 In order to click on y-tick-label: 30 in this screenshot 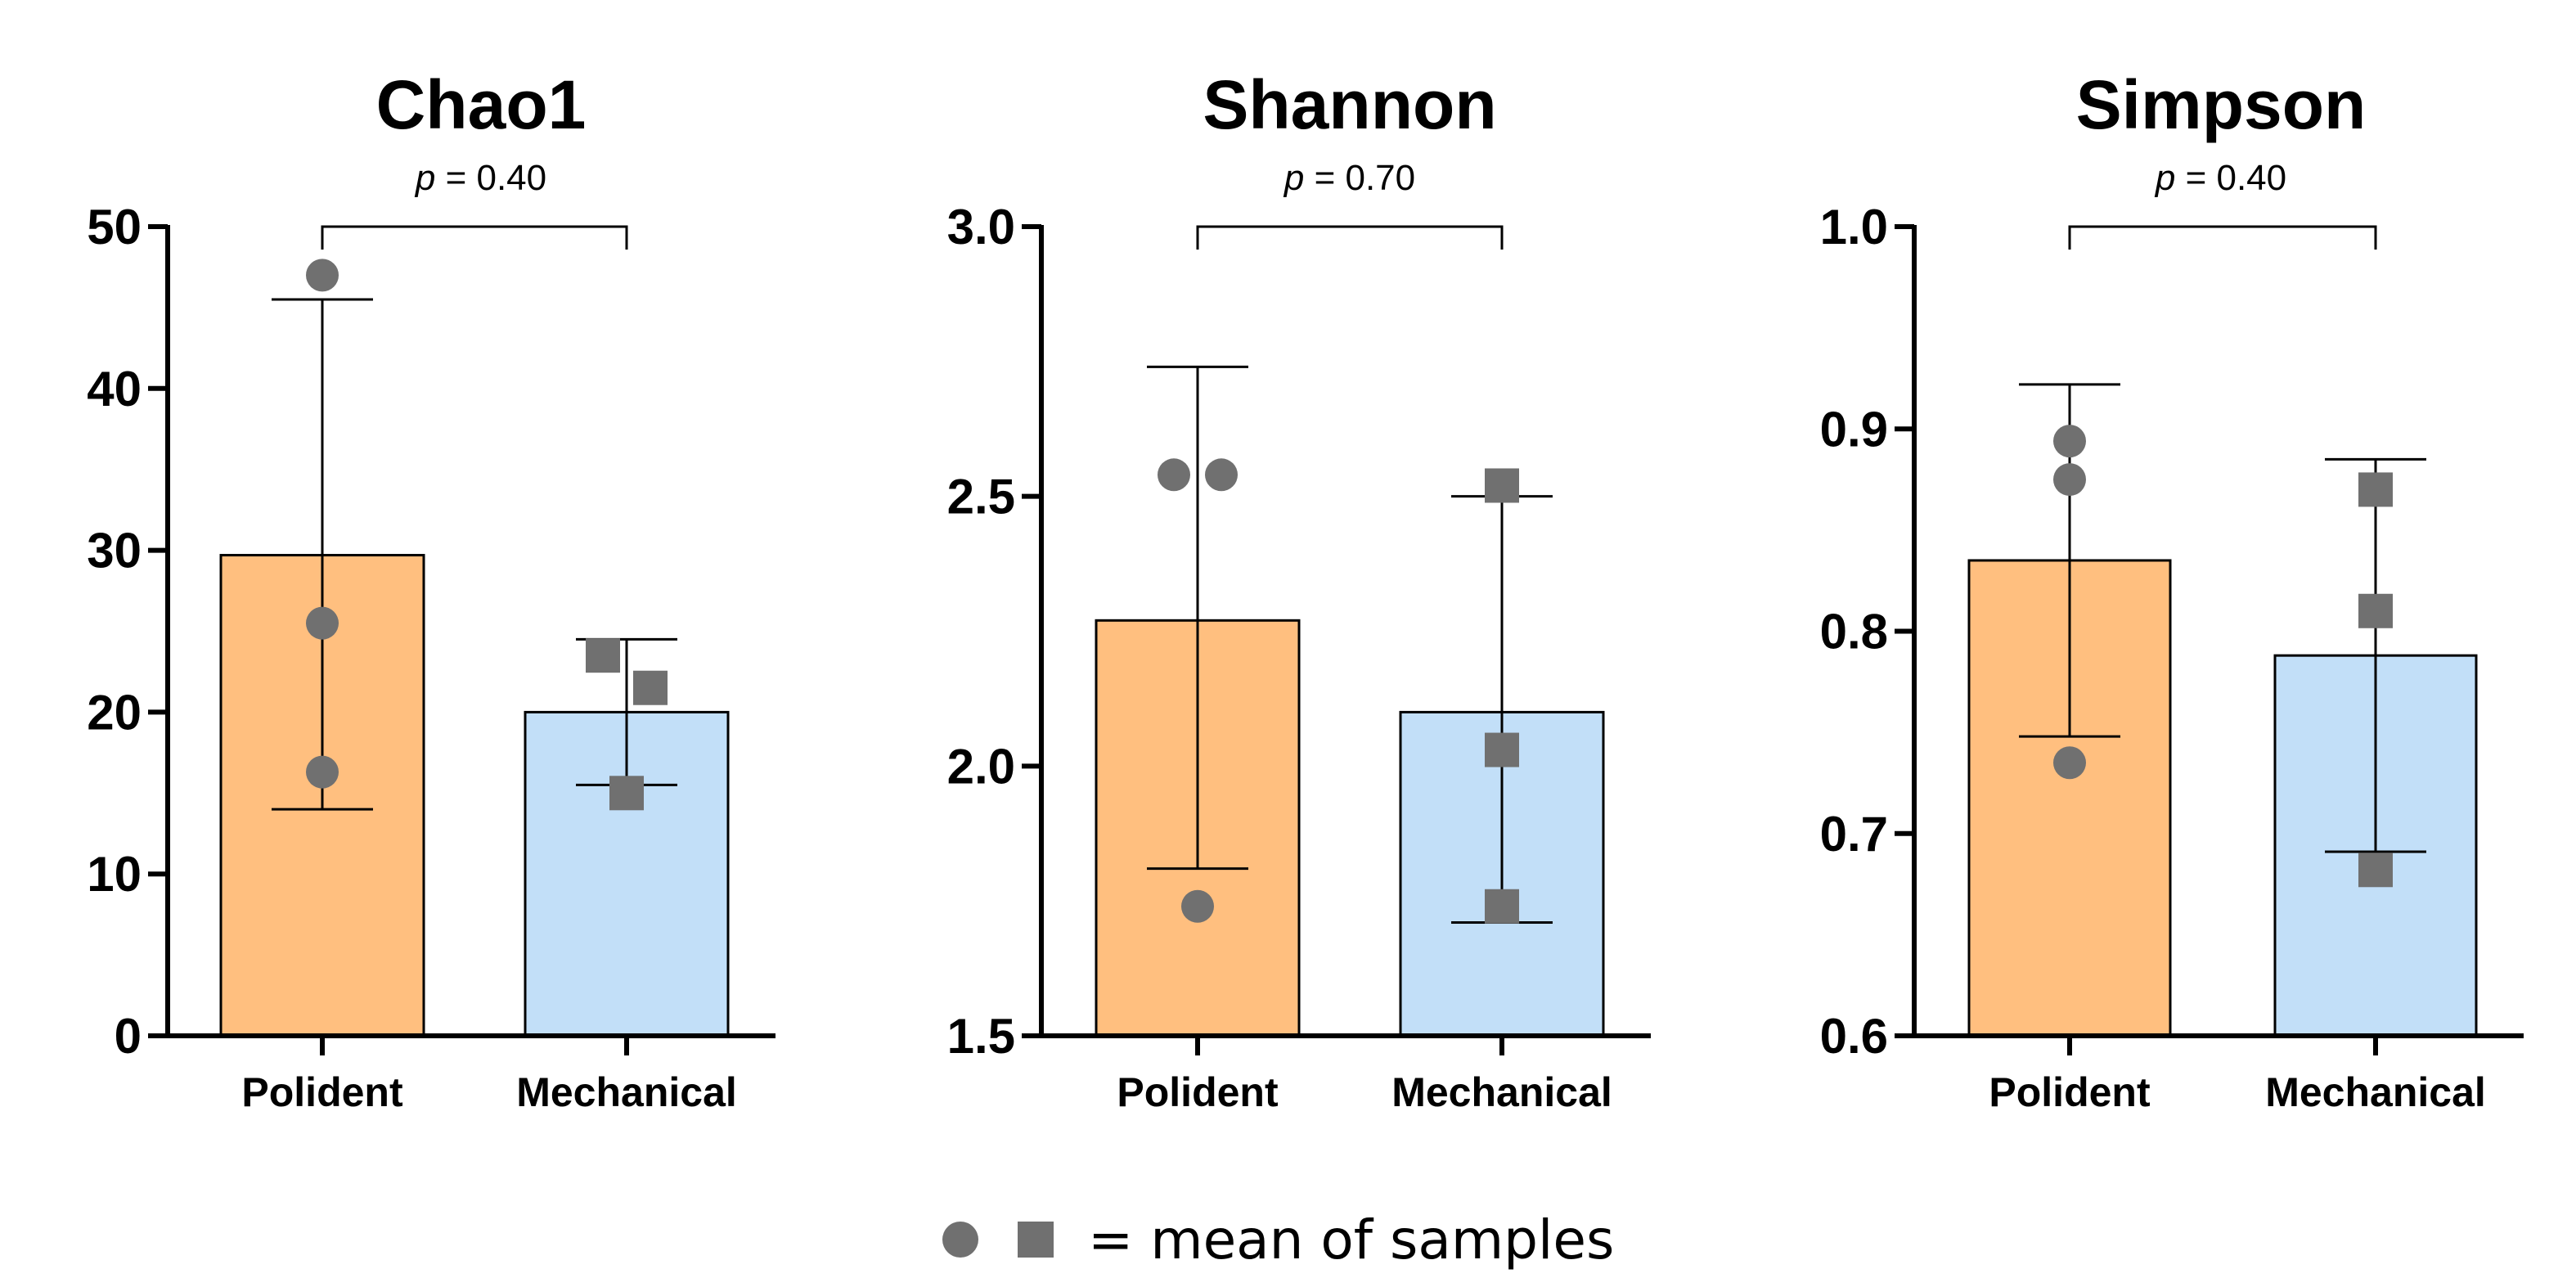, I will do `click(114, 551)`.